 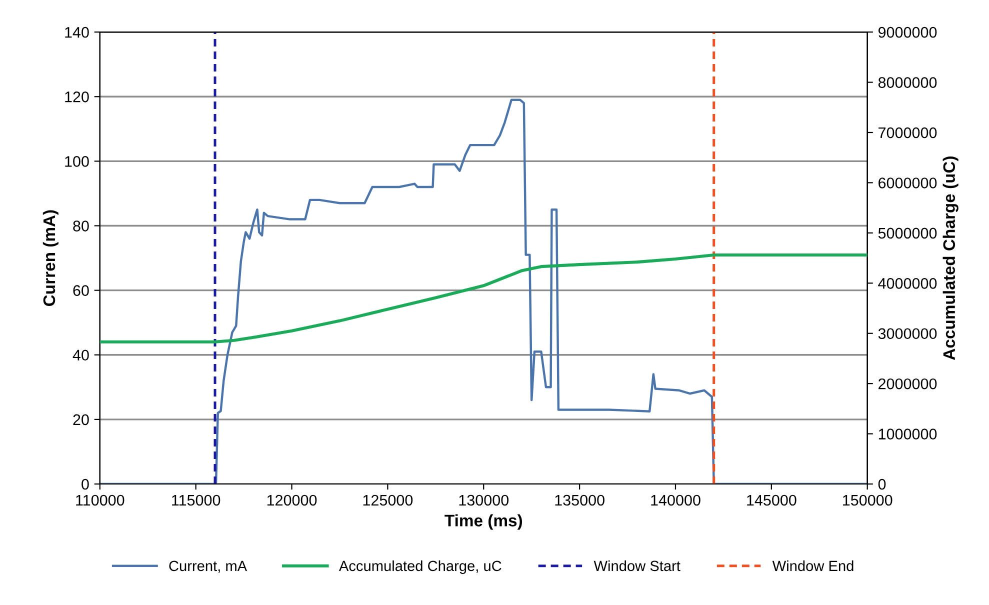 What do you see at coordinates (80, 355) in the screenshot?
I see `y-tick-label: 40` at bounding box center [80, 355].